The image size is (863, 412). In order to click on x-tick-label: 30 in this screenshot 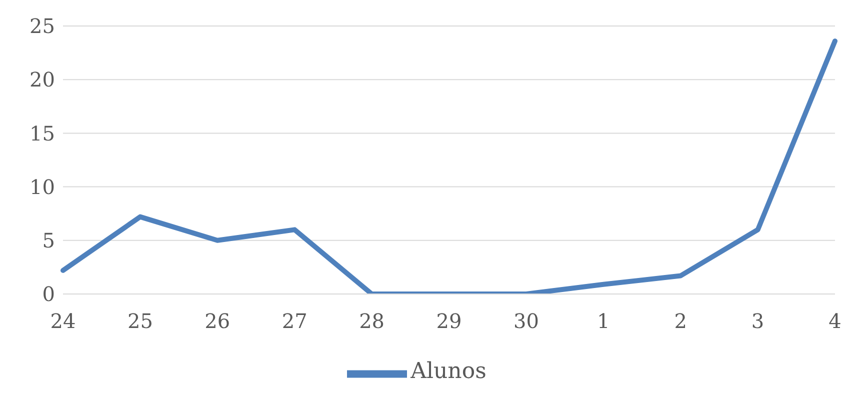, I will do `click(526, 321)`.